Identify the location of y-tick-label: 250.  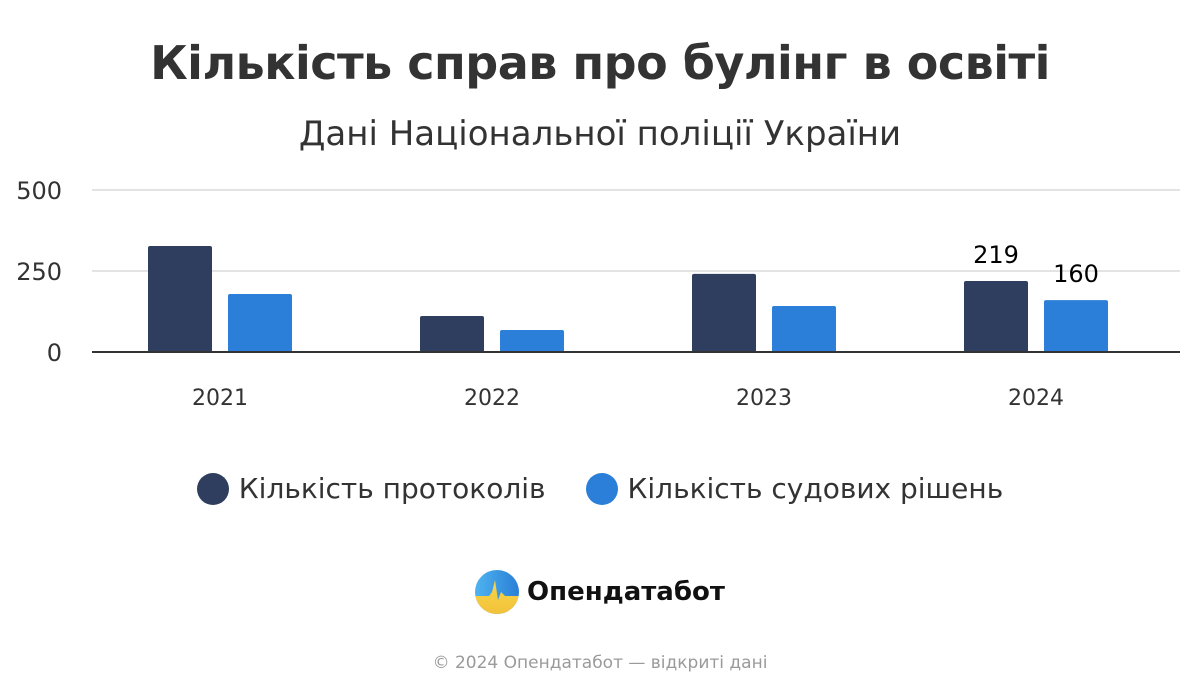
(39, 272).